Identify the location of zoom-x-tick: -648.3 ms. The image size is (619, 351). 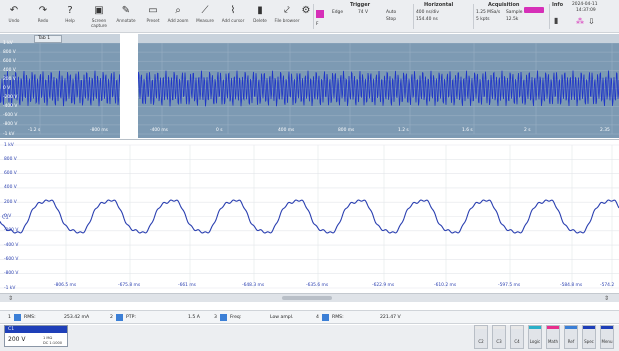
(253, 285).